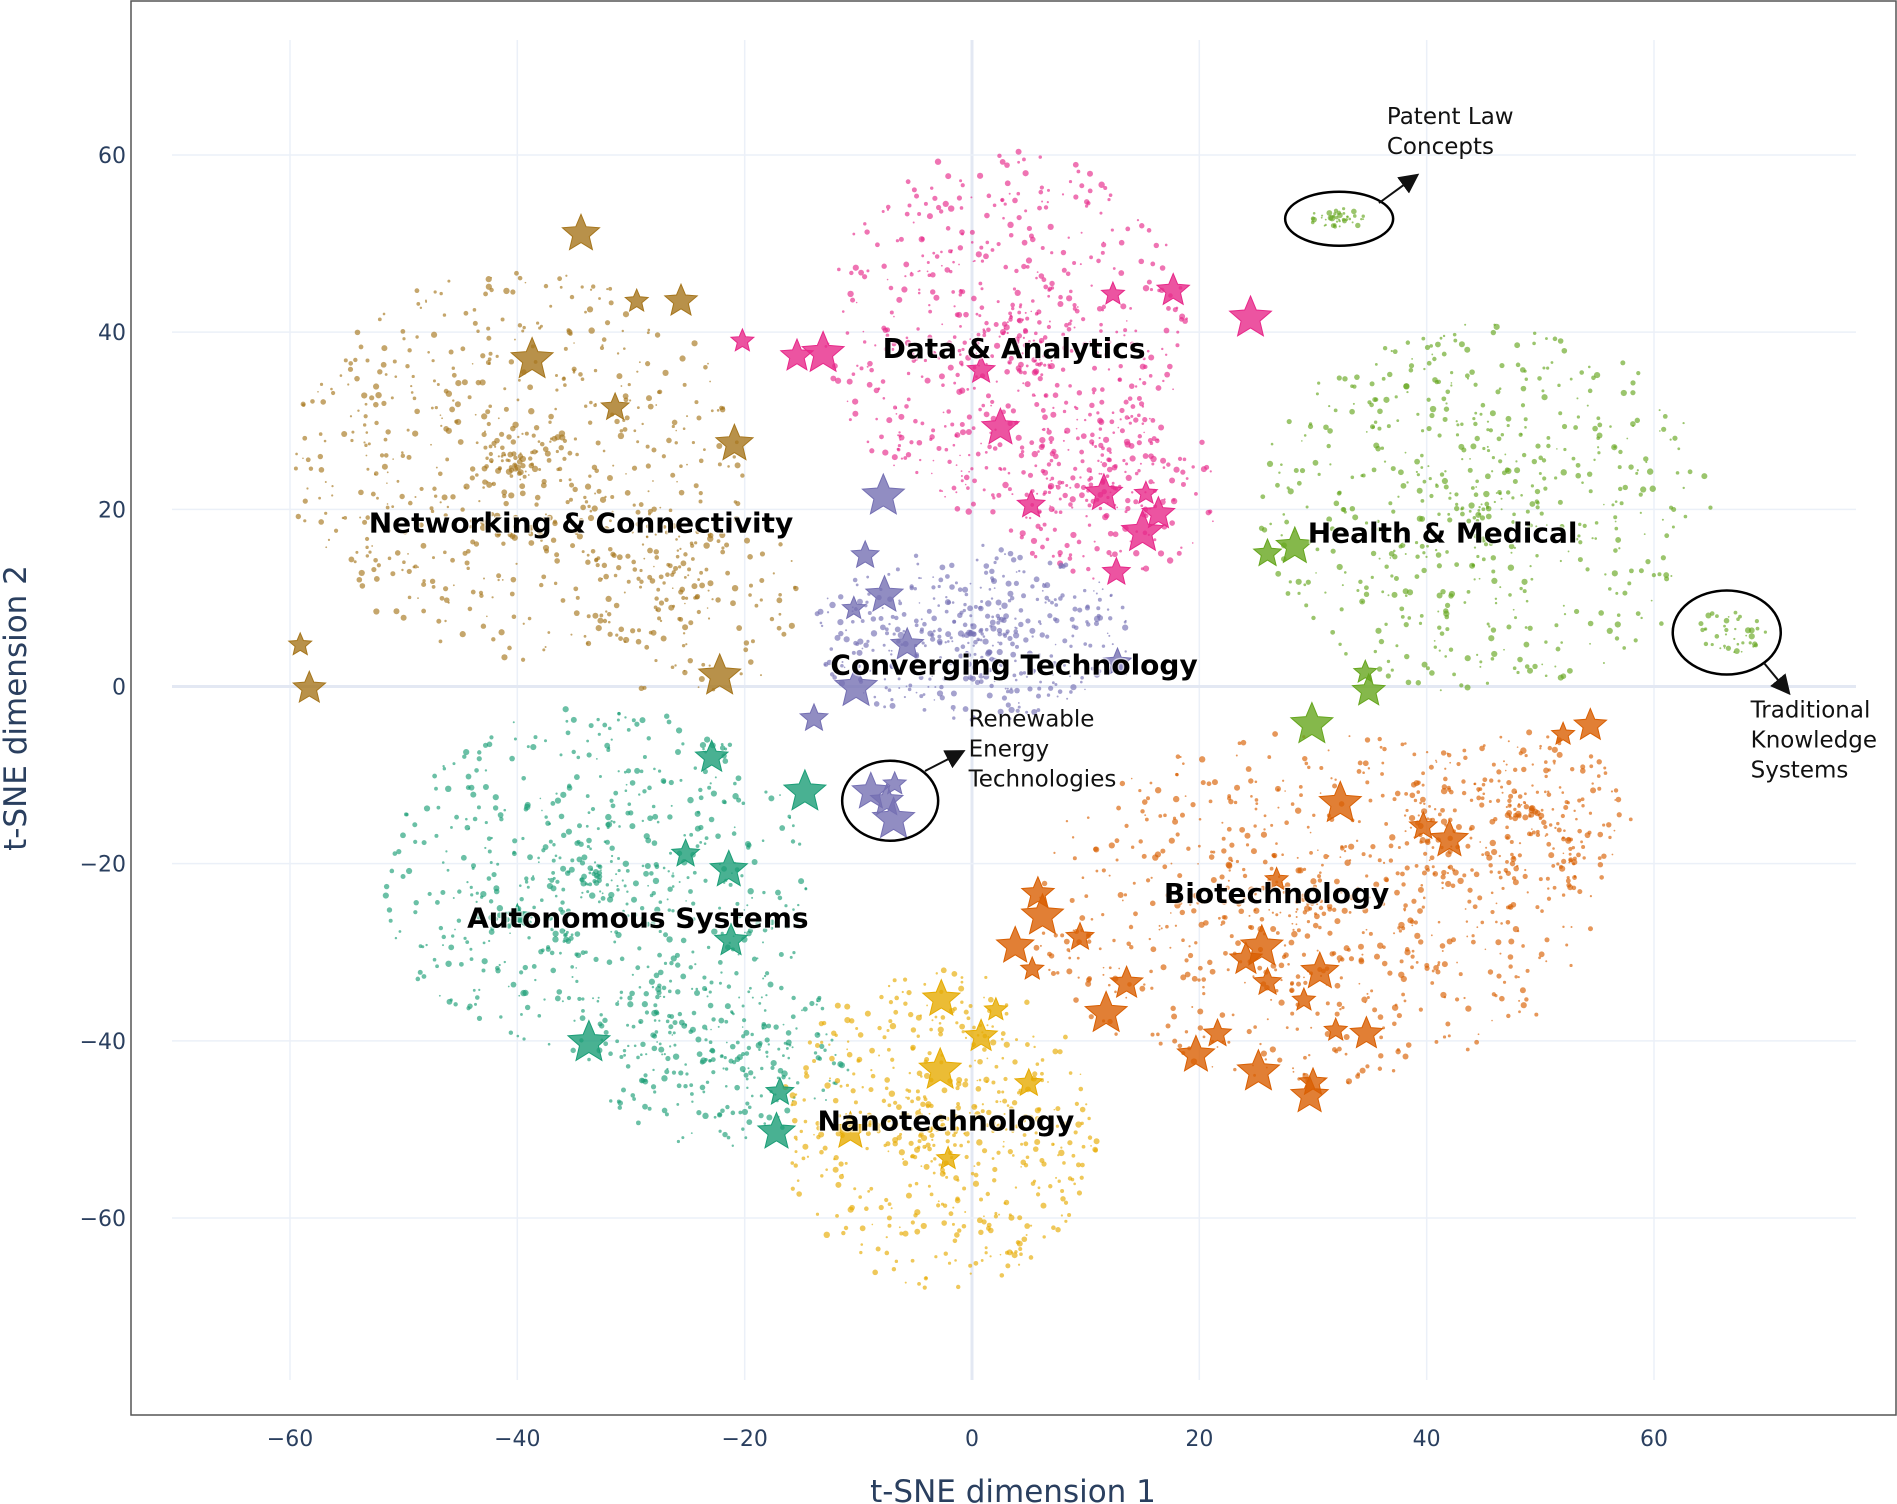 Image resolution: width=1897 pixels, height=1504 pixels. Describe the element at coordinates (112, 156) in the screenshot. I see `y-tick-label: 60` at that location.